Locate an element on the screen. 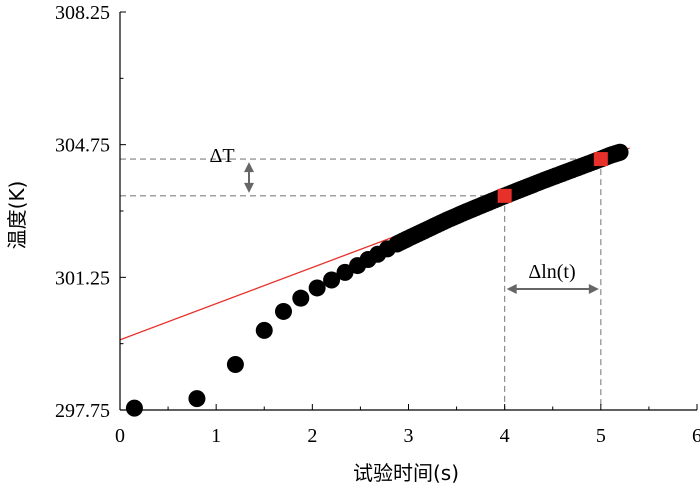 The image size is (700, 490). y-axis-title: 温度(K) is located at coordinates (17, 215).